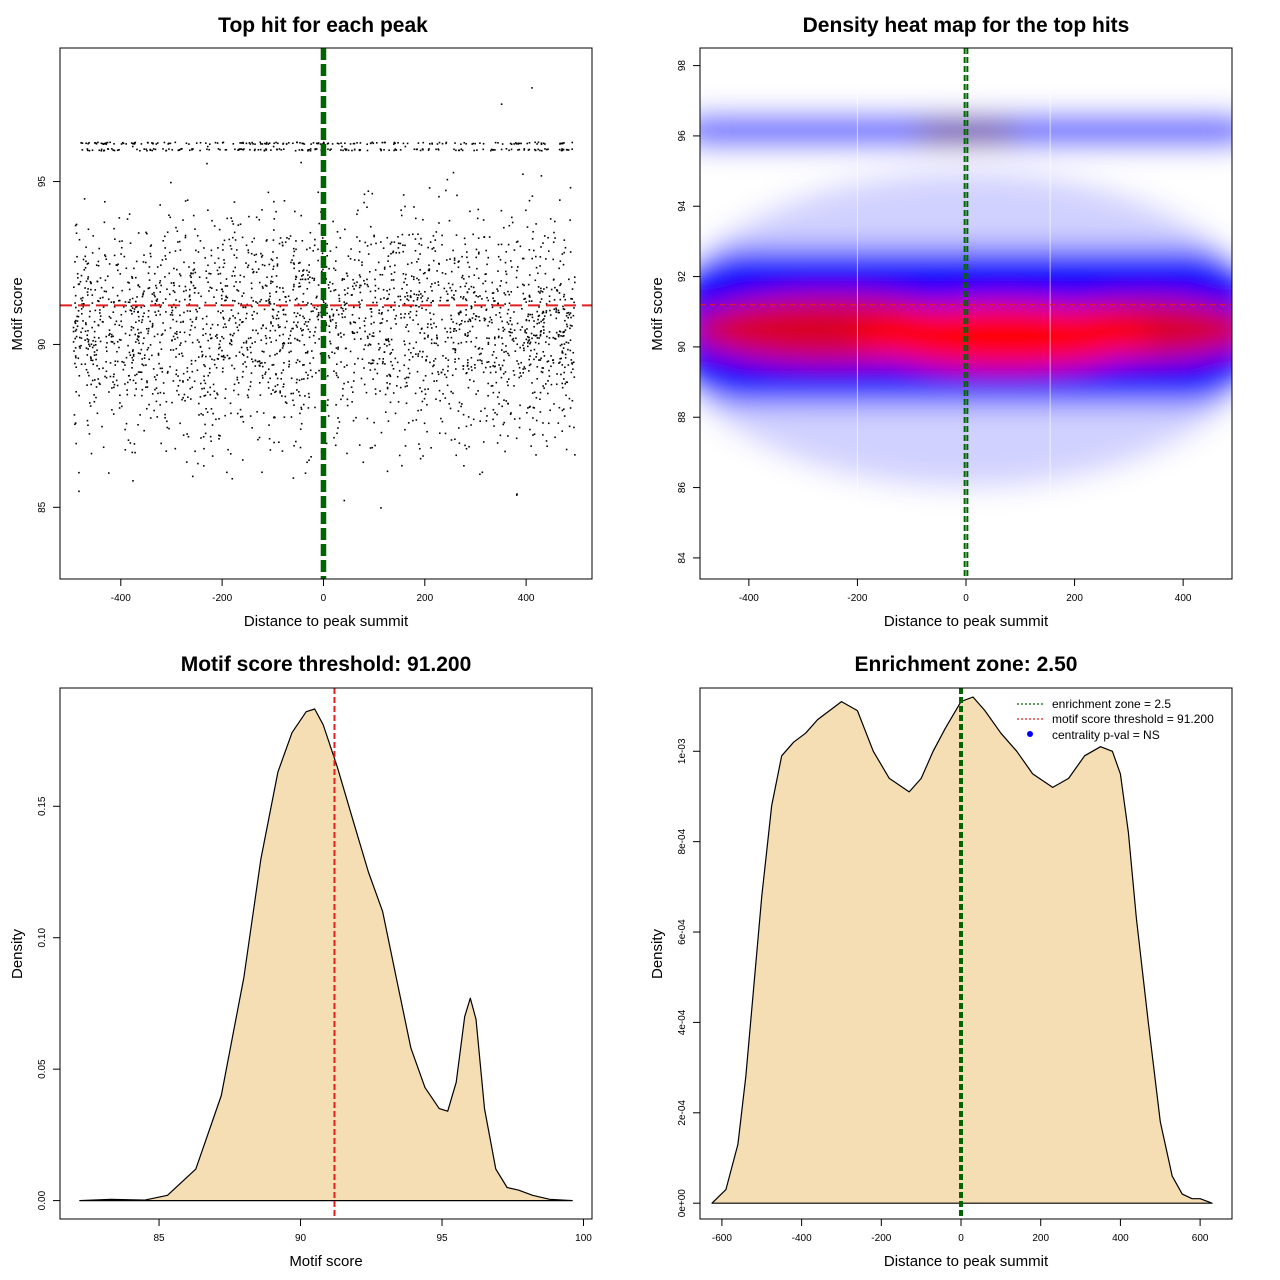  What do you see at coordinates (966, 598) in the screenshot?
I see `x-tick-label: 0` at bounding box center [966, 598].